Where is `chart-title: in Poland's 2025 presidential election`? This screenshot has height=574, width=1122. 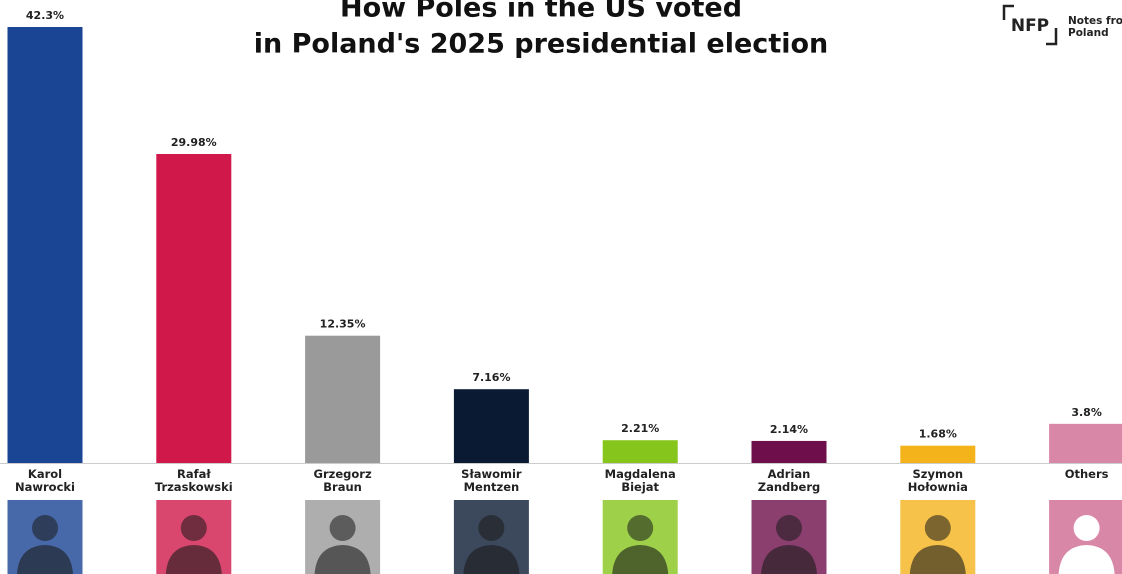 chart-title: in Poland's 2025 presidential election is located at coordinates (541, 44).